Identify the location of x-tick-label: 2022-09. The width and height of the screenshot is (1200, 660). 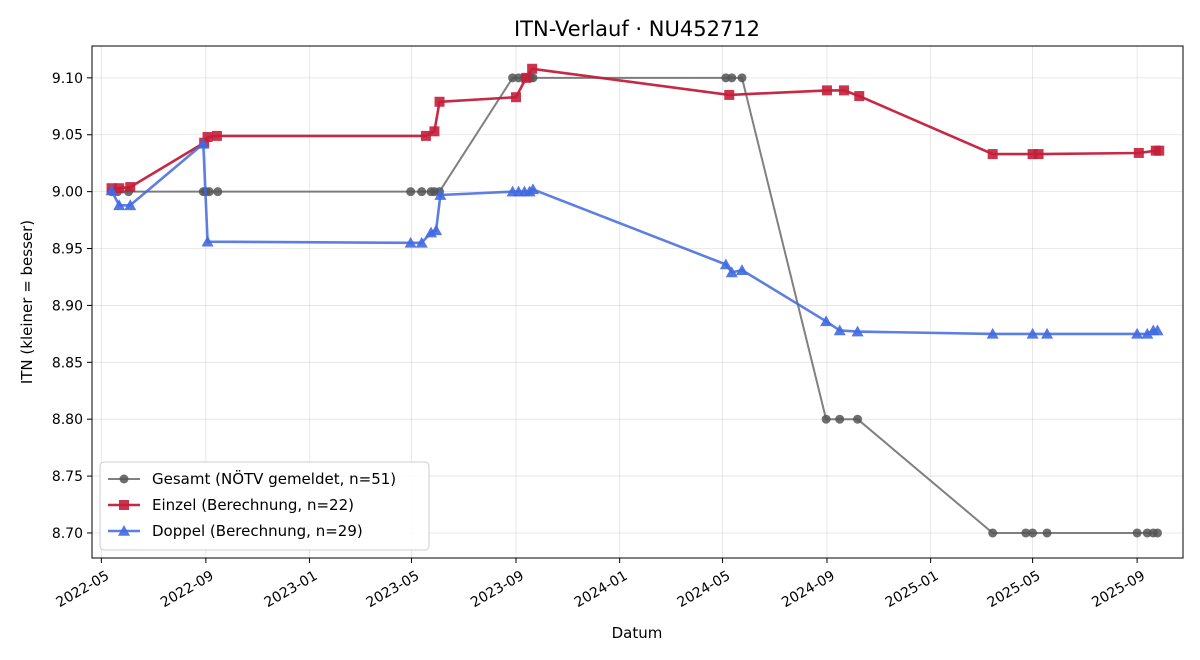
(187, 589).